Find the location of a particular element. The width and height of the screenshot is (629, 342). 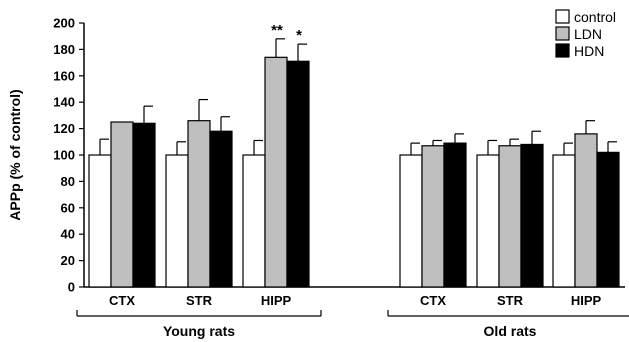

y-tick-label: 140 is located at coordinates (64, 102).